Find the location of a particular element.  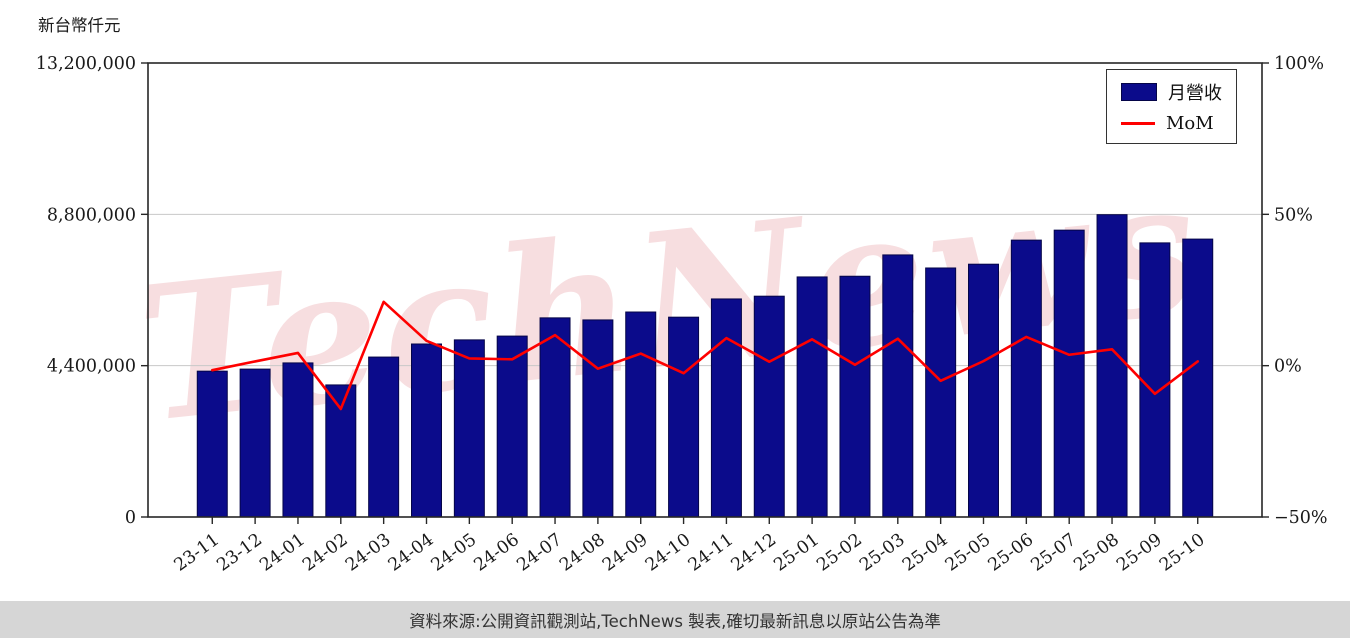

tick-label: 24-07 is located at coordinates (539, 553).